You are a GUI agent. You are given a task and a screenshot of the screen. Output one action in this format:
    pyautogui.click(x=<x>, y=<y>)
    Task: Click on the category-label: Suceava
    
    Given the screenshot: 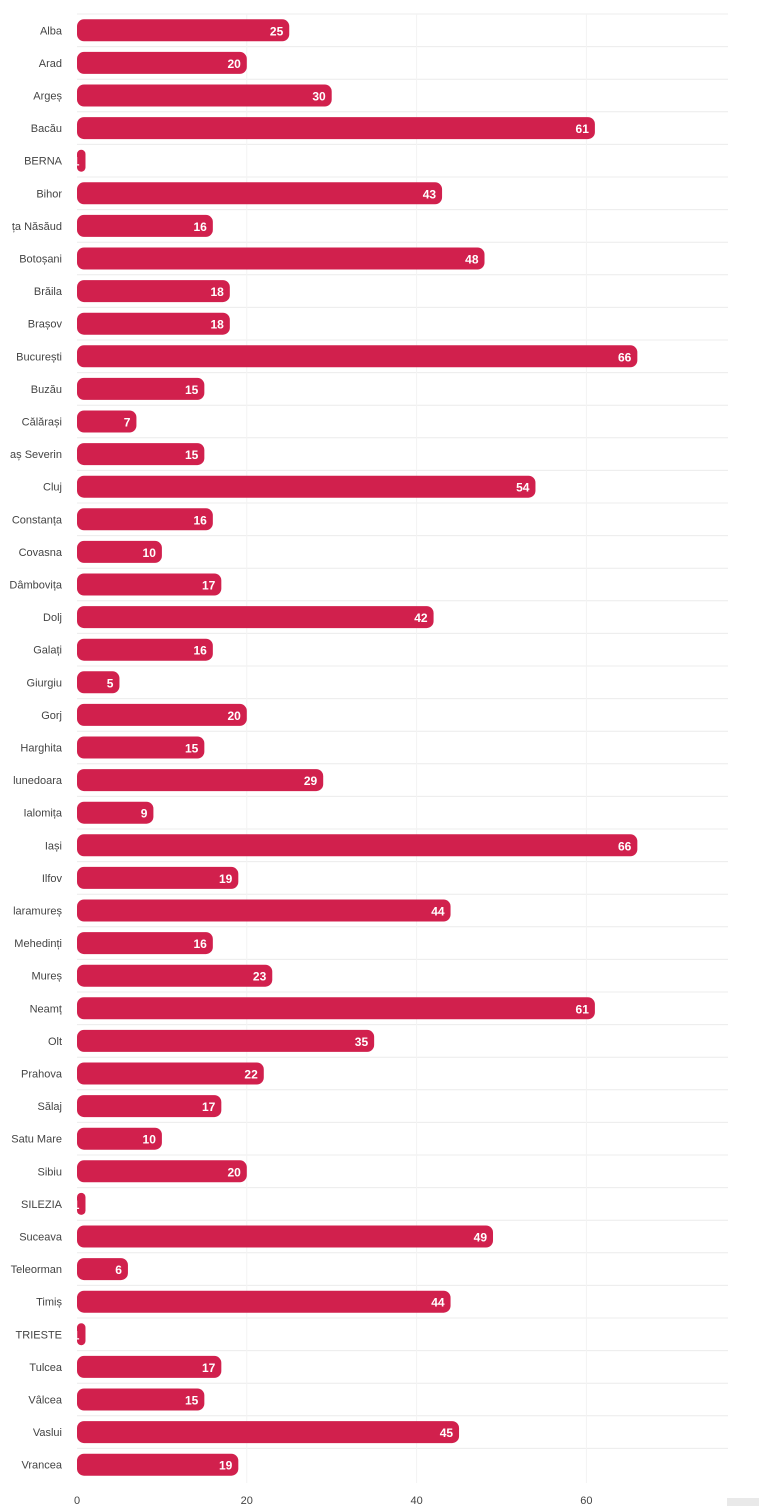 What is the action you would take?
    pyautogui.click(x=41, y=1238)
    